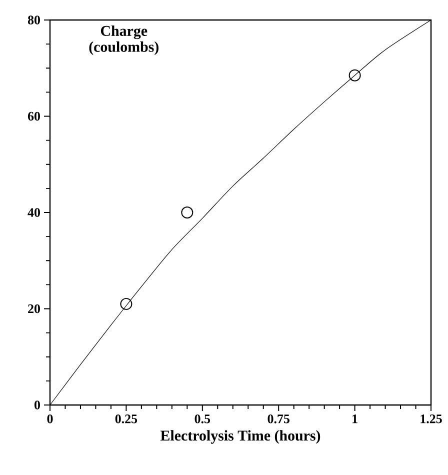  I want to click on y-axis-title: Charge (coulombs), so click(123, 40).